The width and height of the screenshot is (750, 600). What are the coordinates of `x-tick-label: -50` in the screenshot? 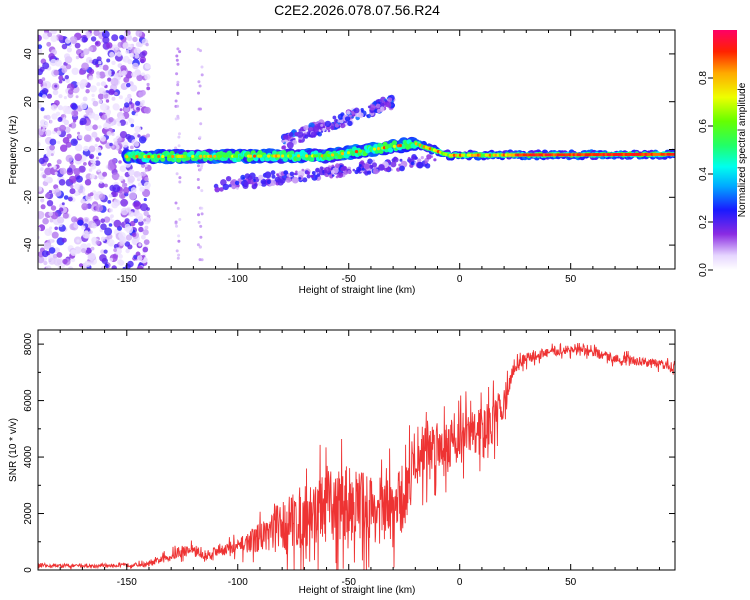 It's located at (349, 279).